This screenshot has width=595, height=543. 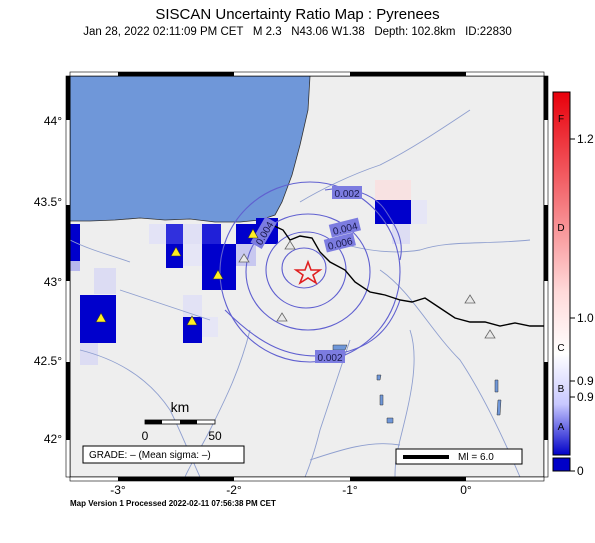 I want to click on map-title: SISCAN Uncertainty Ratio Map : Pyrenees, so click(x=297, y=14).